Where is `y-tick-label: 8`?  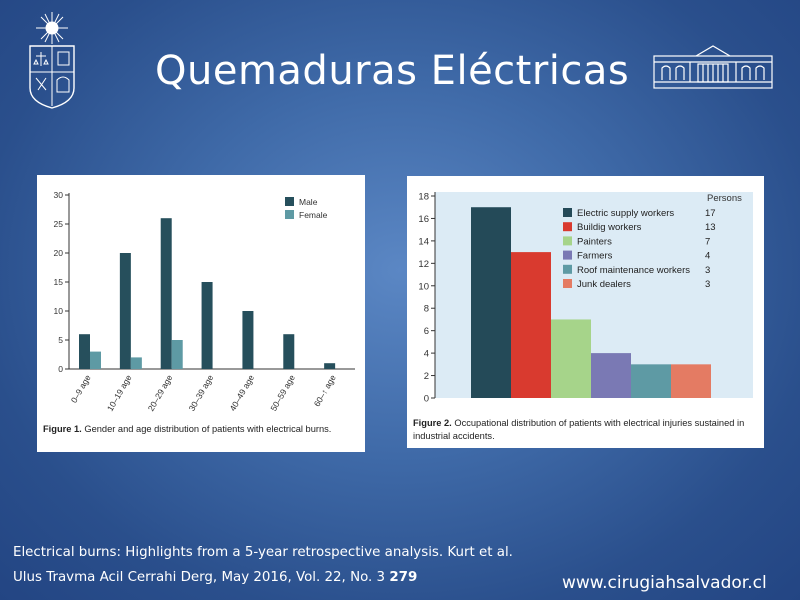 y-tick-label: 8 is located at coordinates (426, 309).